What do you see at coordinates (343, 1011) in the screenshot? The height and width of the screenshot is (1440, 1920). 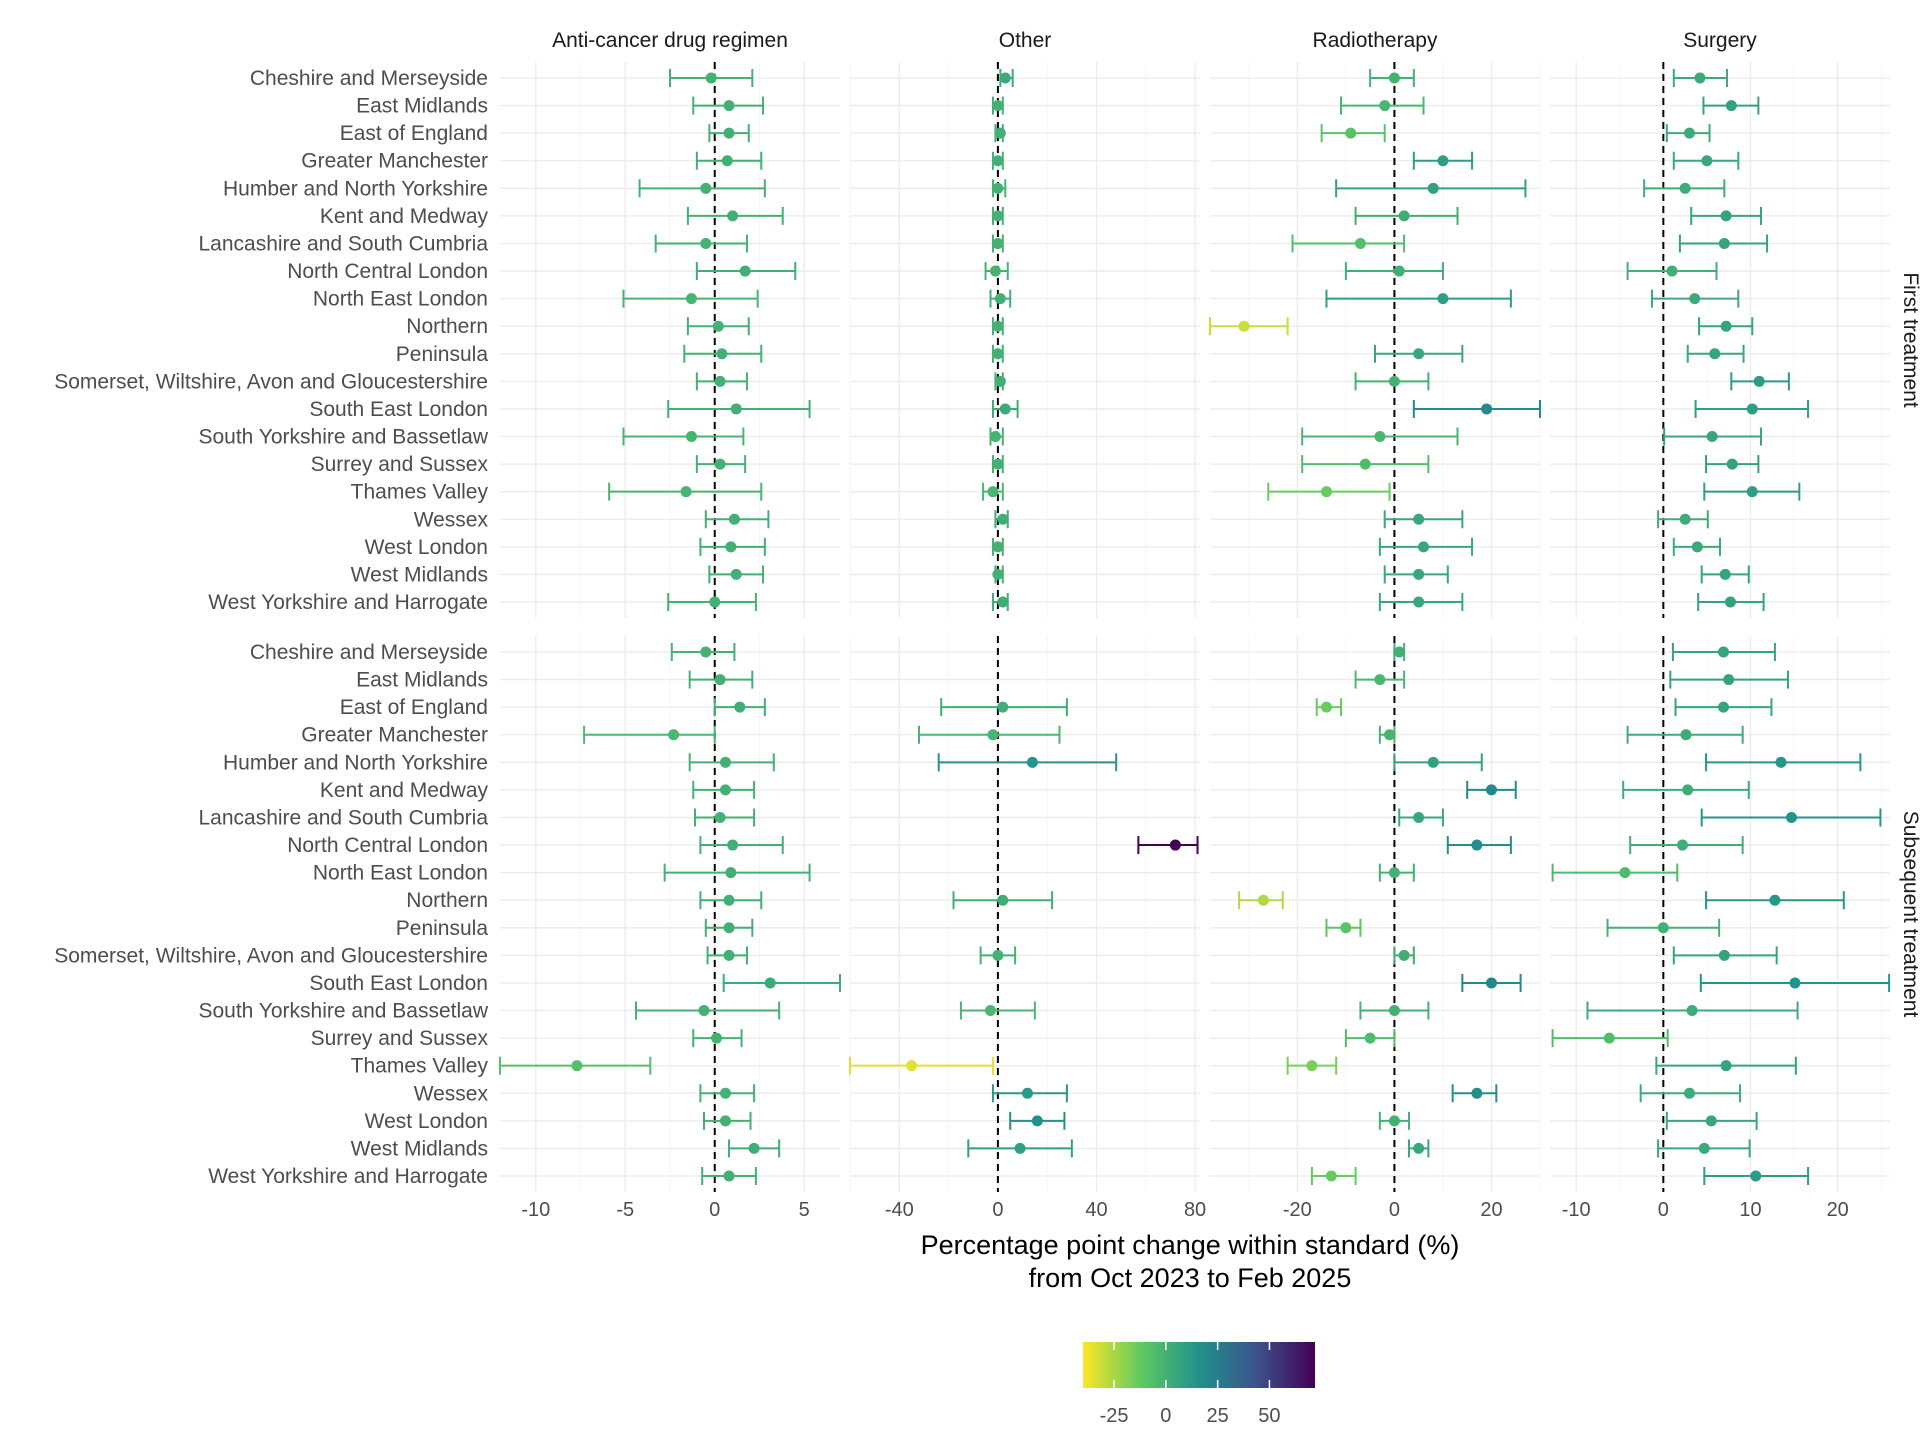 I see `region-label-south-yorkshire-and-bassetlaw: South Yorkshire and Bassetlaw` at bounding box center [343, 1011].